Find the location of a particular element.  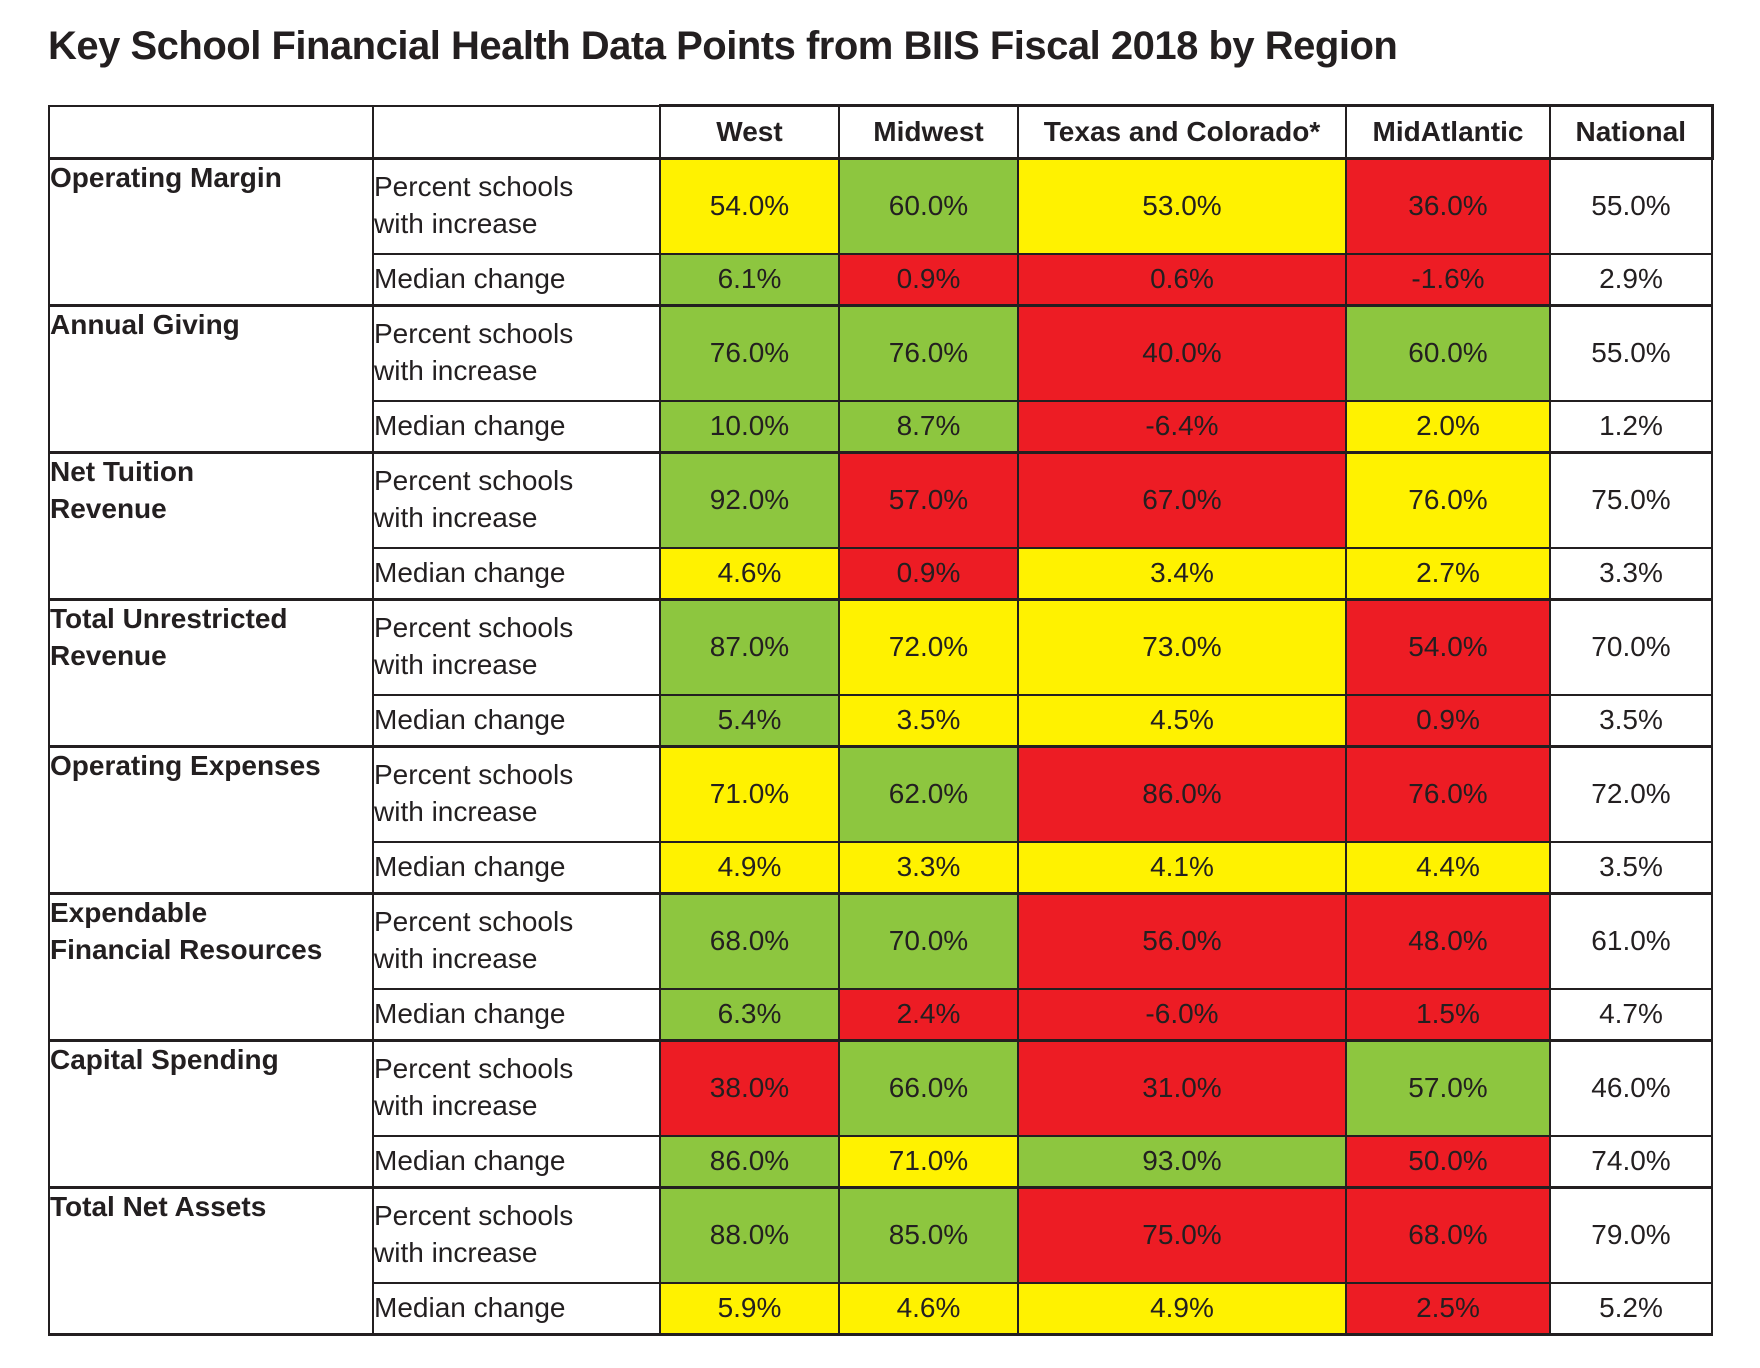

metric-group-row: Median change 86.0% 71.0% 93.0% 50.0% 74.0% is located at coordinates (881, 1161).